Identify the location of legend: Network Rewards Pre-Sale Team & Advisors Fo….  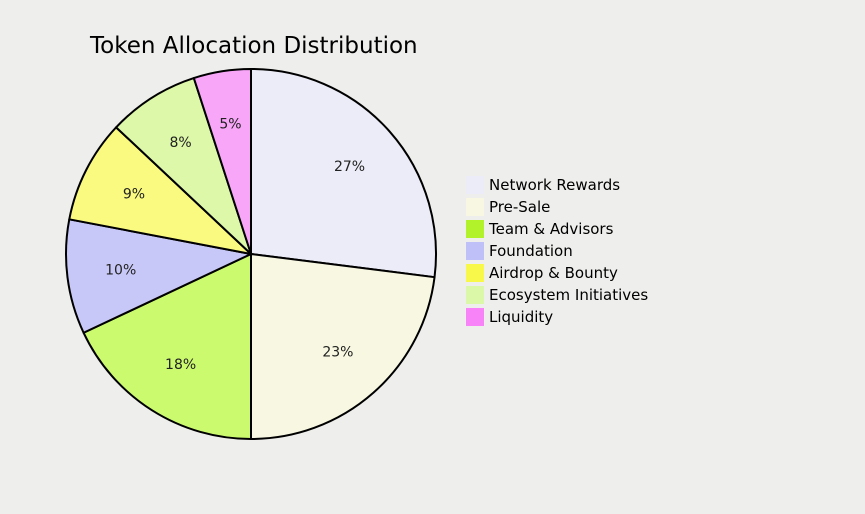
(557, 251).